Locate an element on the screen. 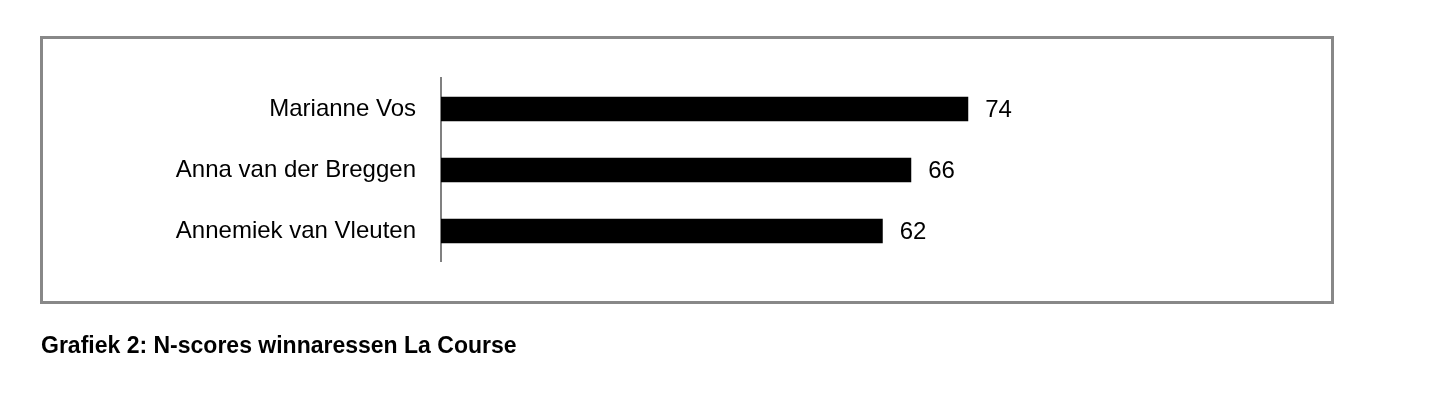 The width and height of the screenshot is (1436, 402). data-label: 74 is located at coordinates (998, 108).